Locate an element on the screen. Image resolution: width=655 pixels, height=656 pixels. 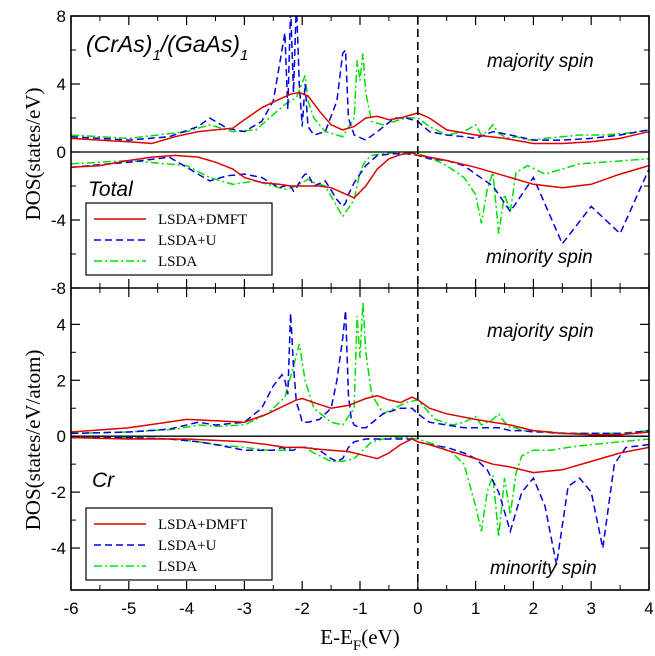
x-tick-label: -3 is located at coordinates (244, 608).